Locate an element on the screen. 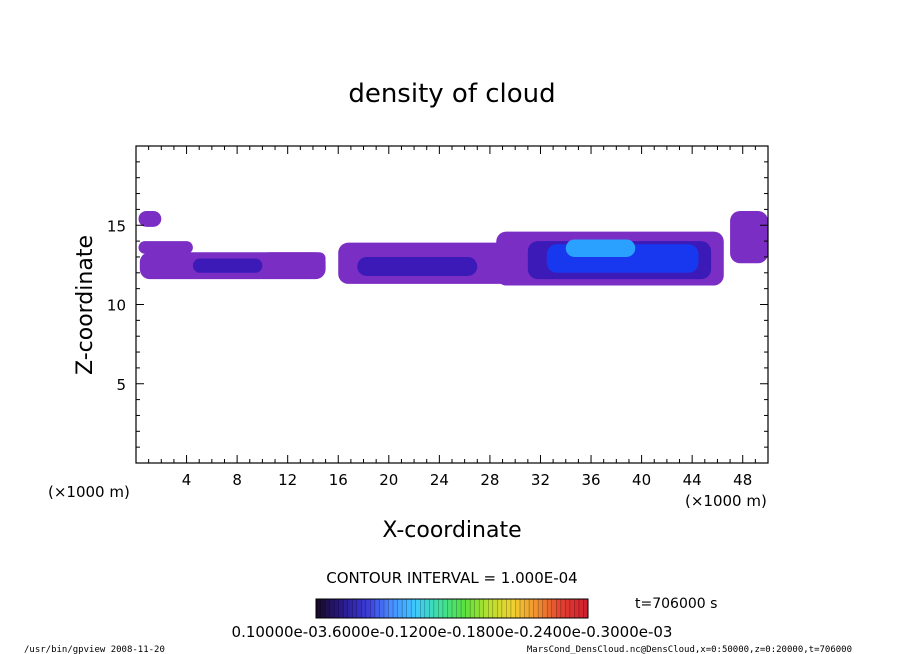  x-tick-label: 8 is located at coordinates (237, 480).